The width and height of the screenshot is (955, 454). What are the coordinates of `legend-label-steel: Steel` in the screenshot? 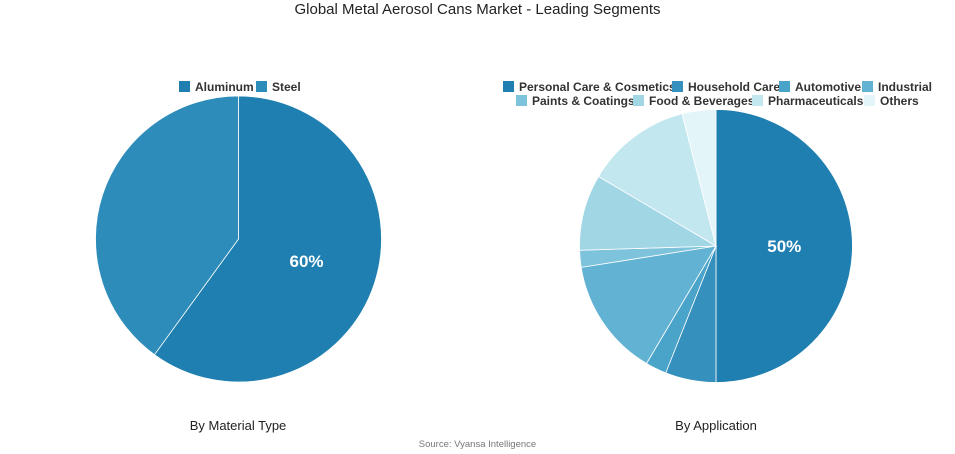 It's located at (286, 87).